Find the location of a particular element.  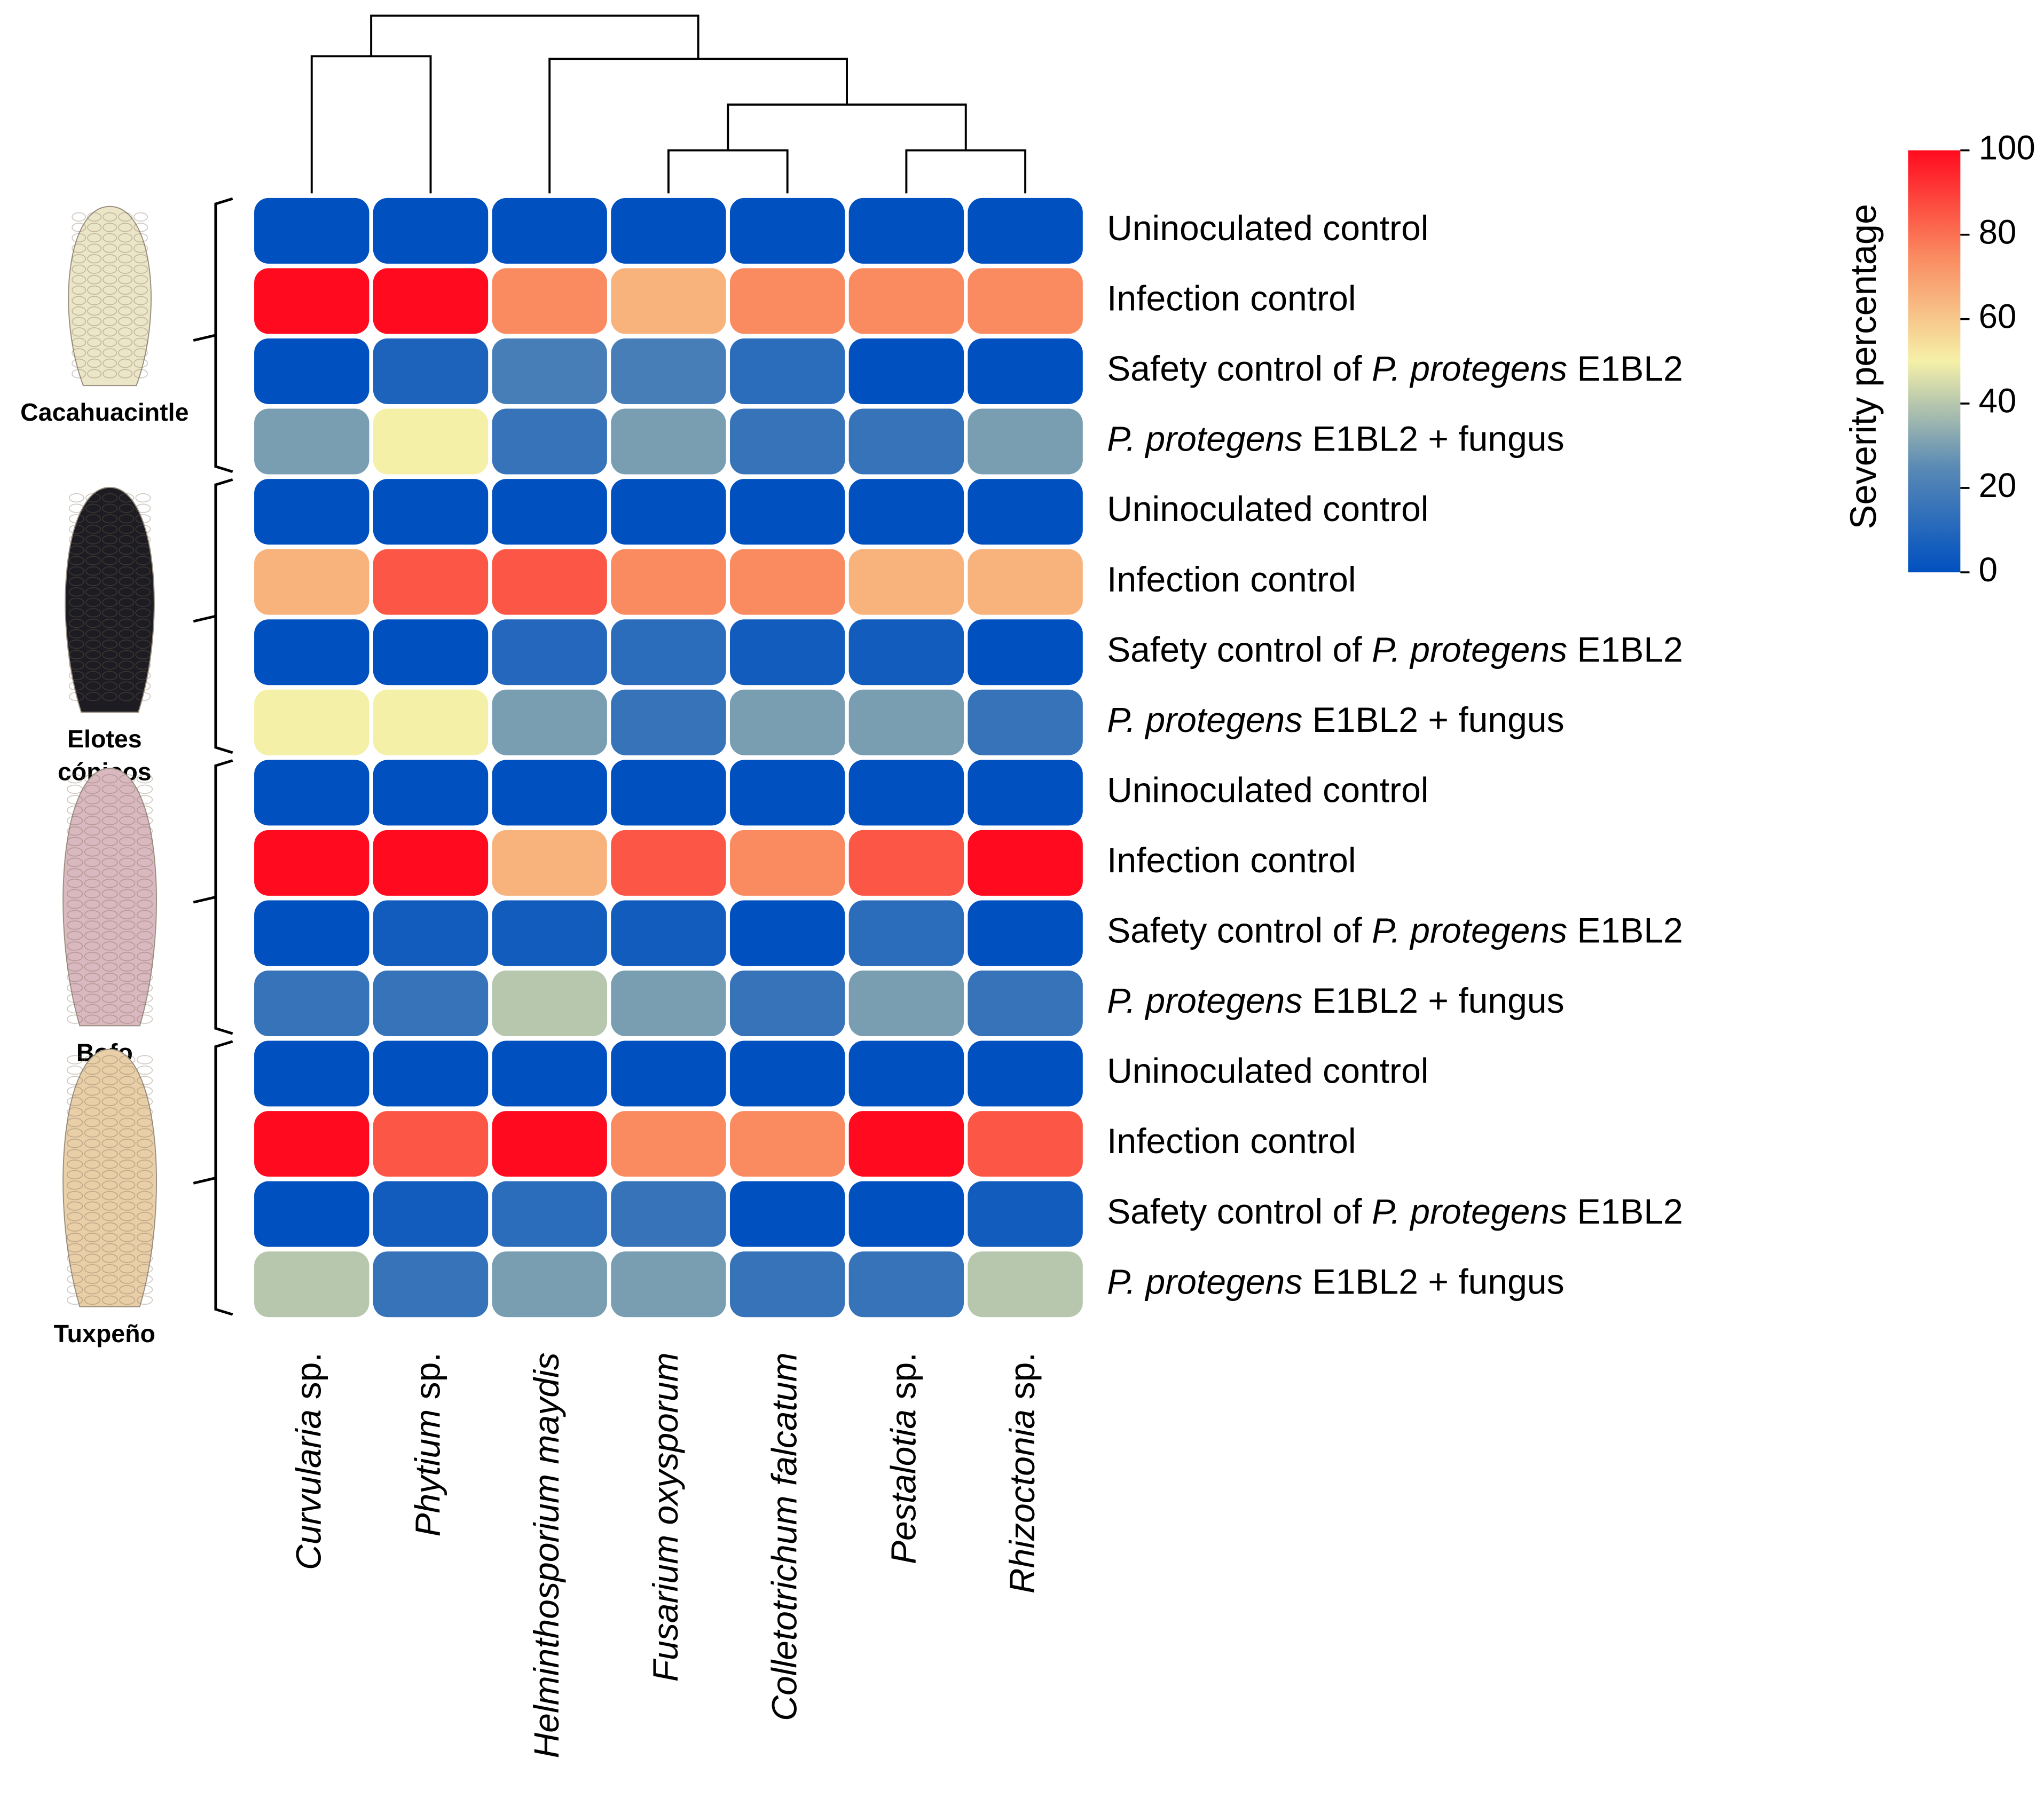

text-segment: Safety control of is located at coordinates (1239, 650).